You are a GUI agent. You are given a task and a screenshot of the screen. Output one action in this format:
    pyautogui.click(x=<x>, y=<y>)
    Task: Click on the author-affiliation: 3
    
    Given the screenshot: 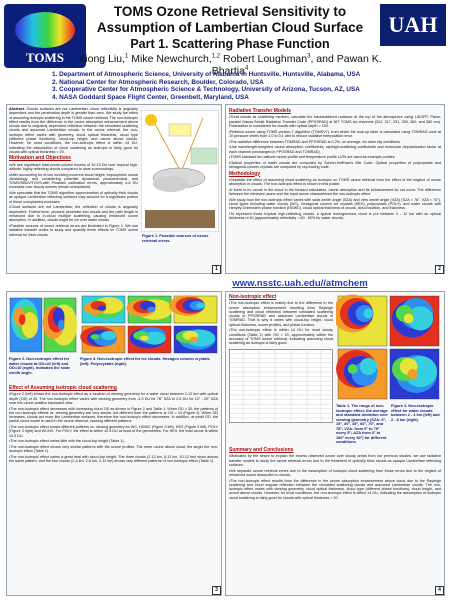 What is the action you would take?
    pyautogui.click(x=309, y=56)
    